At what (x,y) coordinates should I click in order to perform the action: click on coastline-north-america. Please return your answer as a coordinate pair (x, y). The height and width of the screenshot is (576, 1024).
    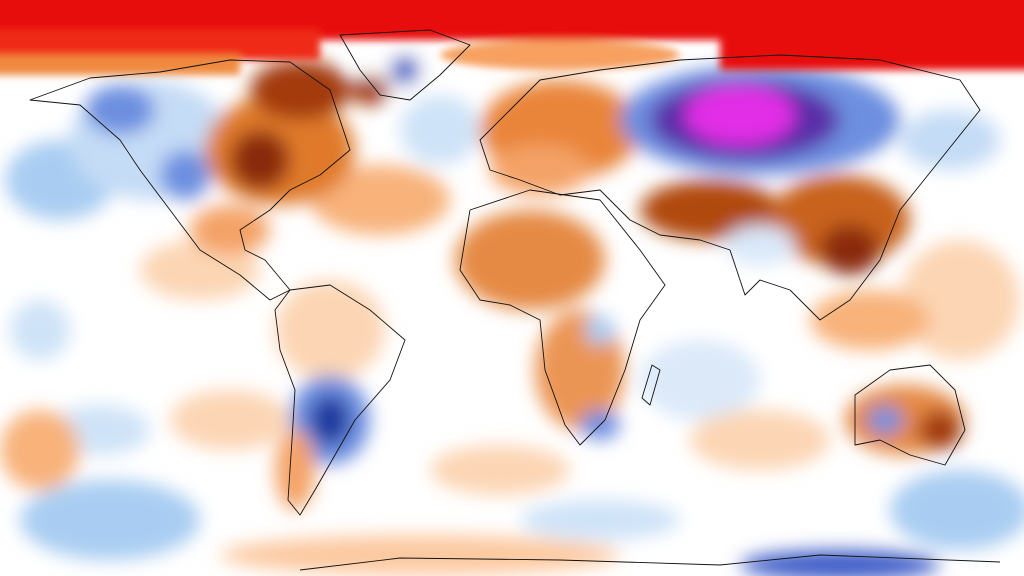
    Looking at the image, I should click on (190, 180).